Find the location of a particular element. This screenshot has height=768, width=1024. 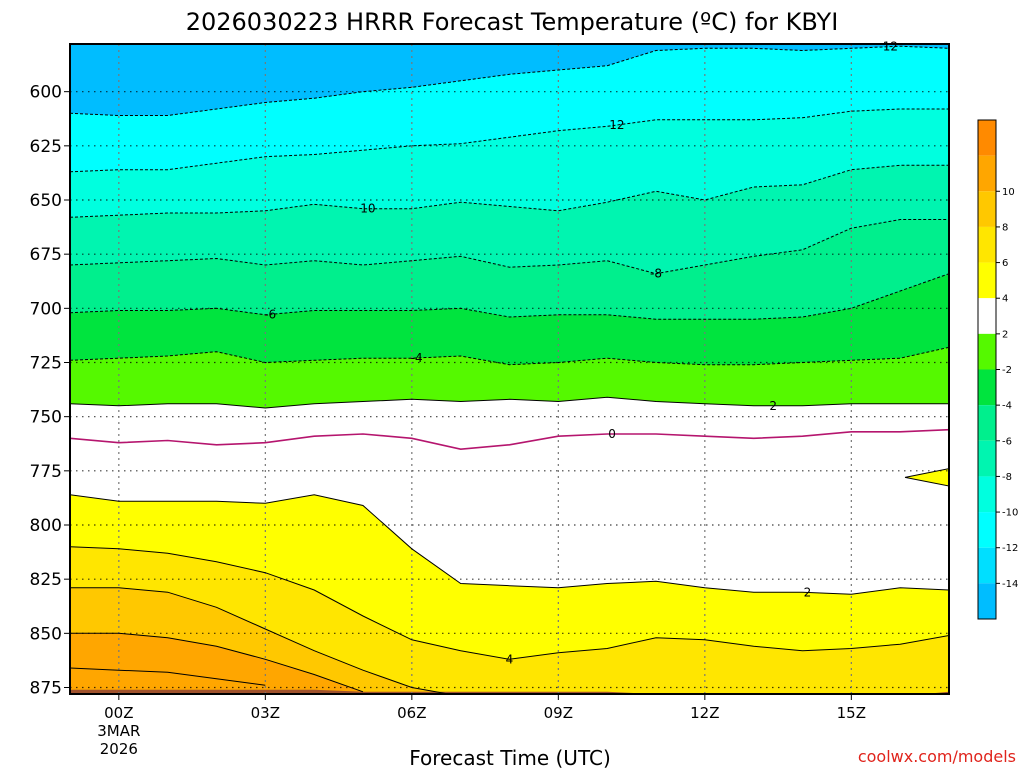

x-axis-tick-label: 00Z is located at coordinates (118, 713).